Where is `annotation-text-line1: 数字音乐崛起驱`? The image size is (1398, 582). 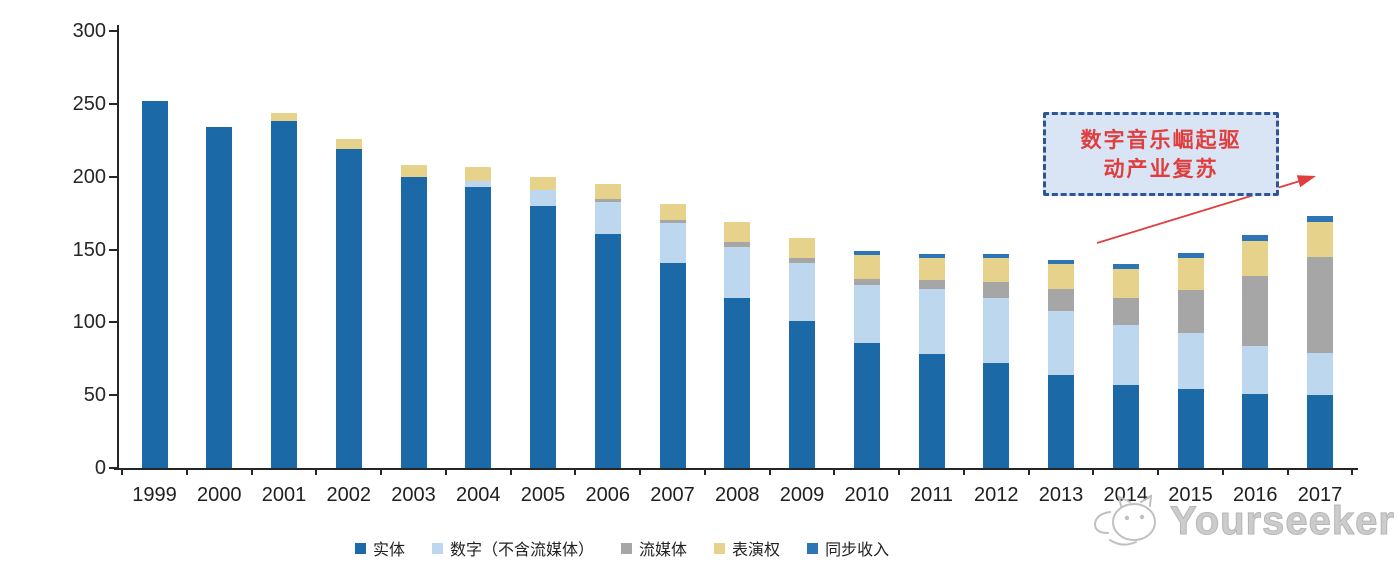
annotation-text-line1: 数字音乐崛起驱 is located at coordinates (1161, 139).